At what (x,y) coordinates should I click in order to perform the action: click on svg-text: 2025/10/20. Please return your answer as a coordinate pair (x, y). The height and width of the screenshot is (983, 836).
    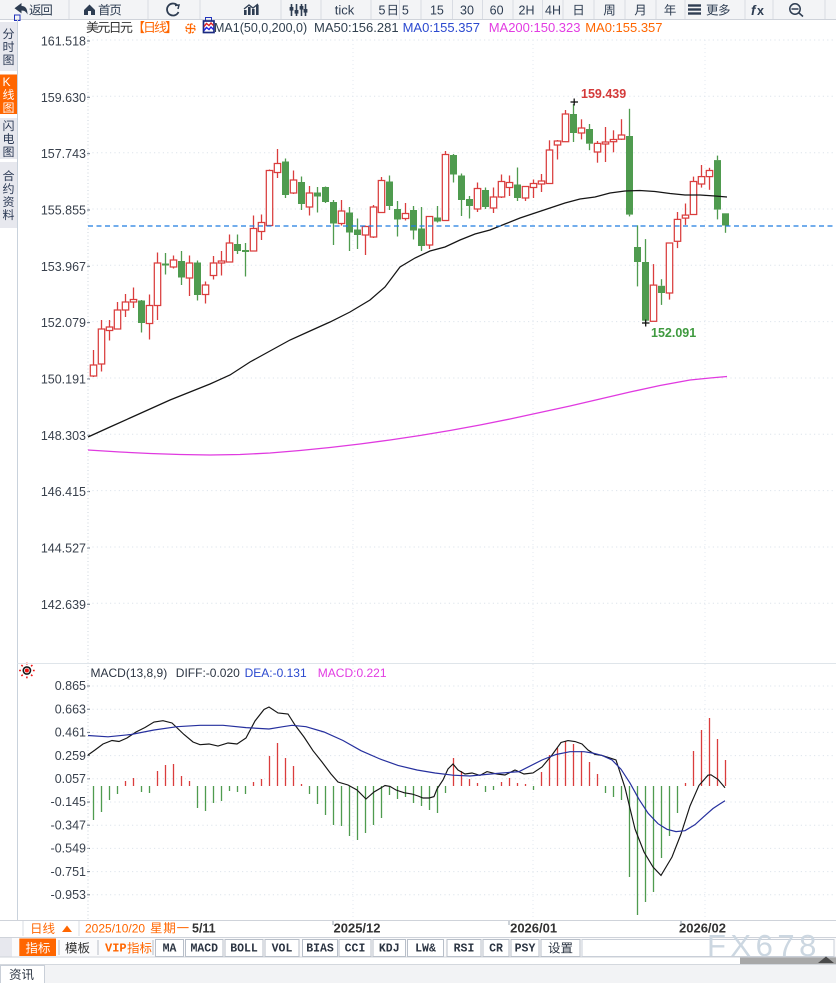
    Looking at the image, I should click on (115, 929).